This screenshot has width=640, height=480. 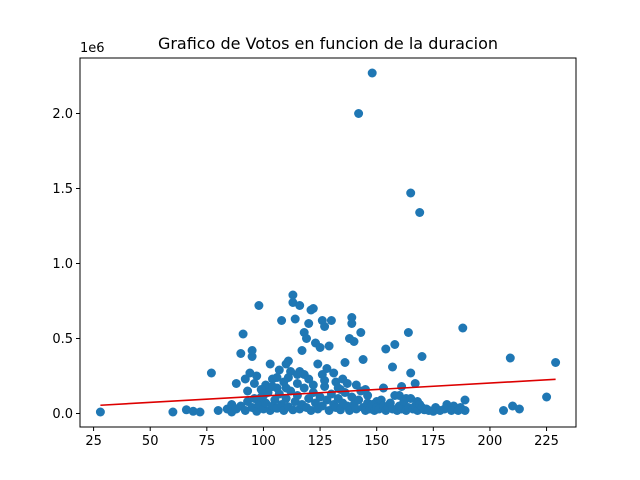 I want to click on x-tick-label: 125, so click(x=320, y=441).